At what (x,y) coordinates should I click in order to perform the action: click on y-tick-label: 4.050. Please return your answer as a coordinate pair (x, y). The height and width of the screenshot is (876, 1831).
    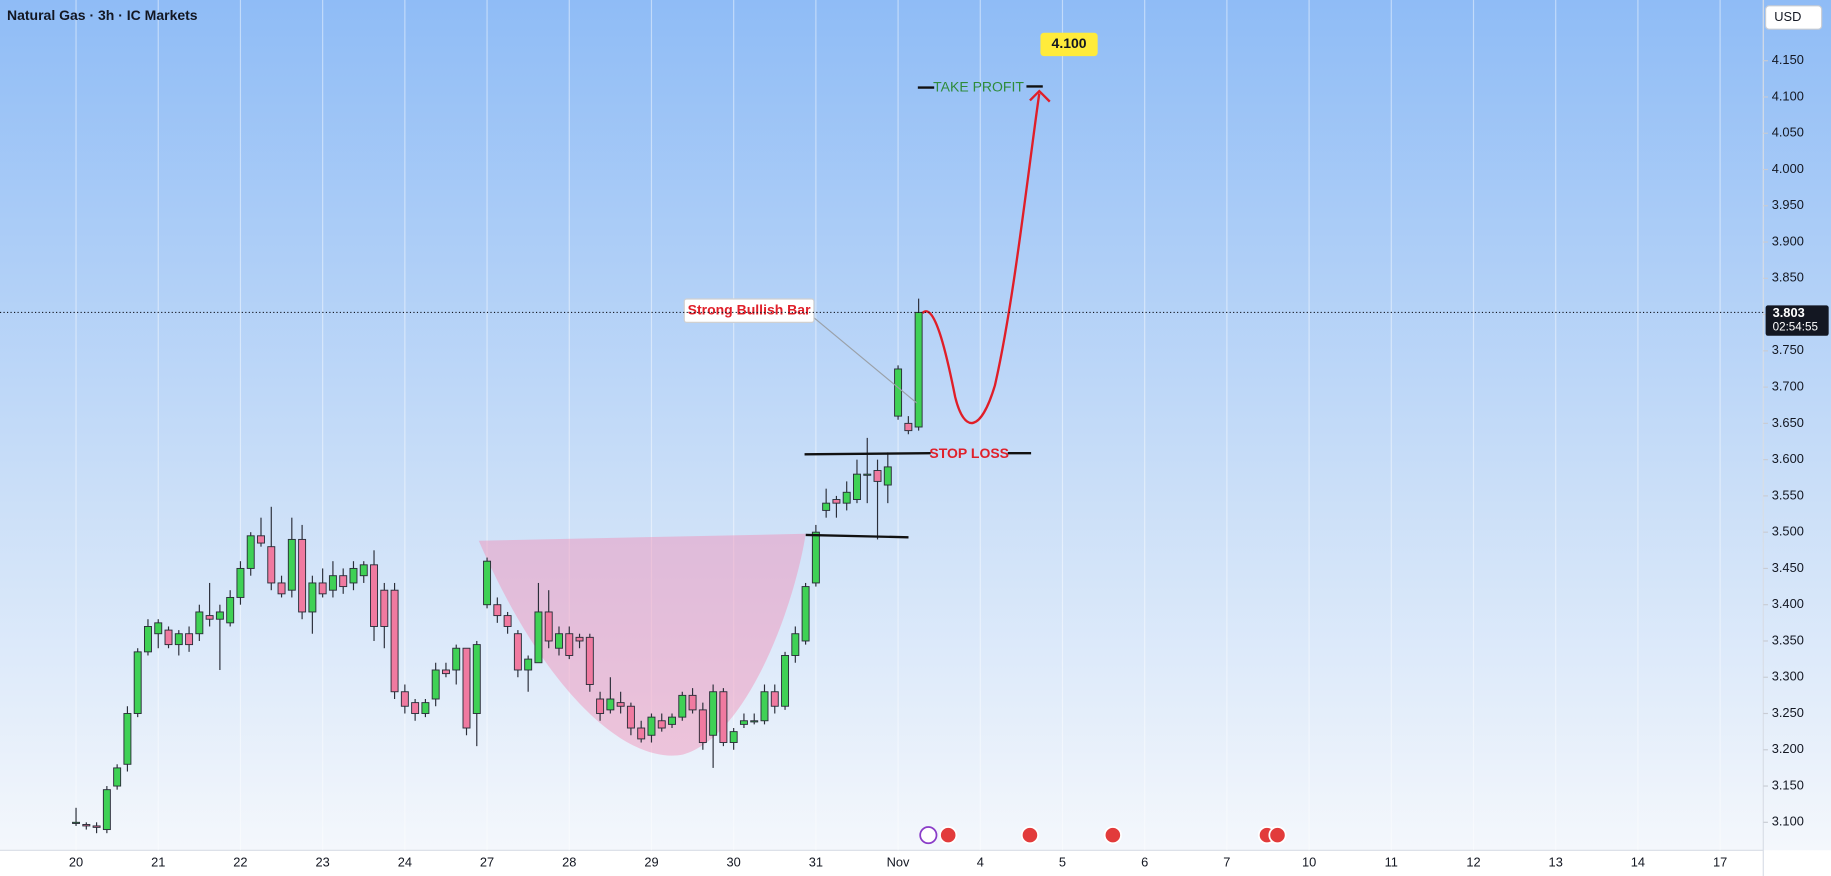
    Looking at the image, I should click on (1788, 132).